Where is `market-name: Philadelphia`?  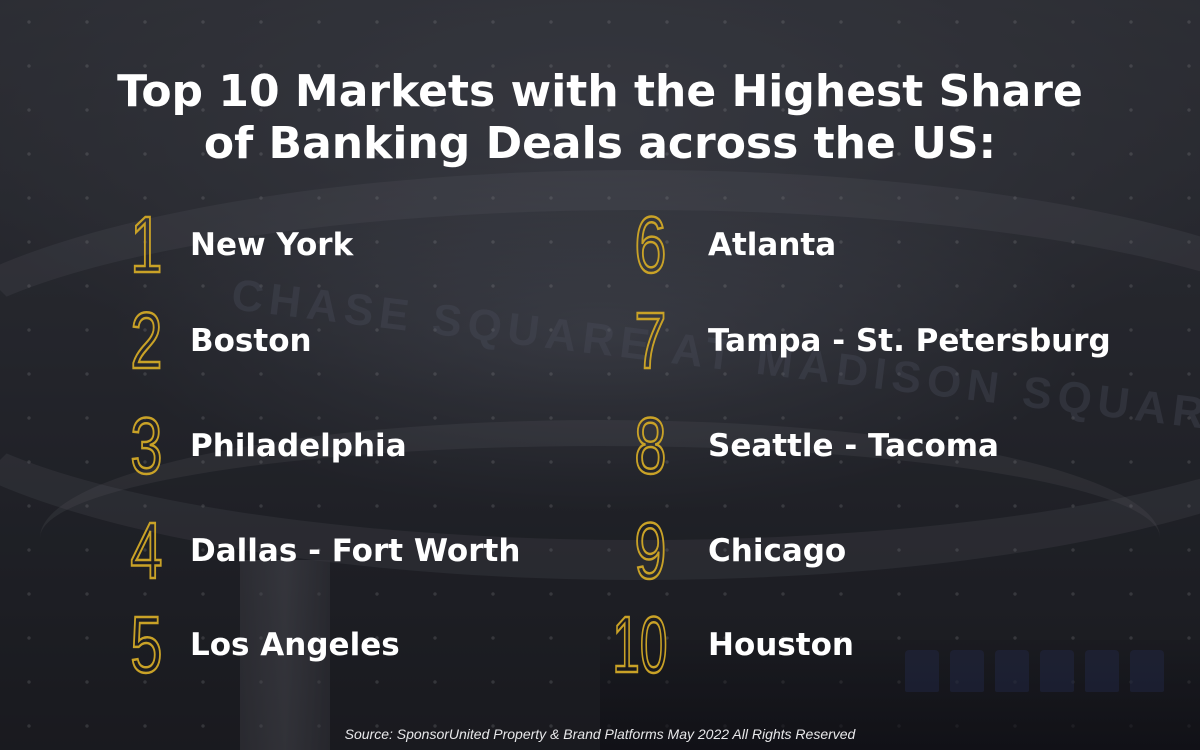
market-name: Philadelphia is located at coordinates (298, 446).